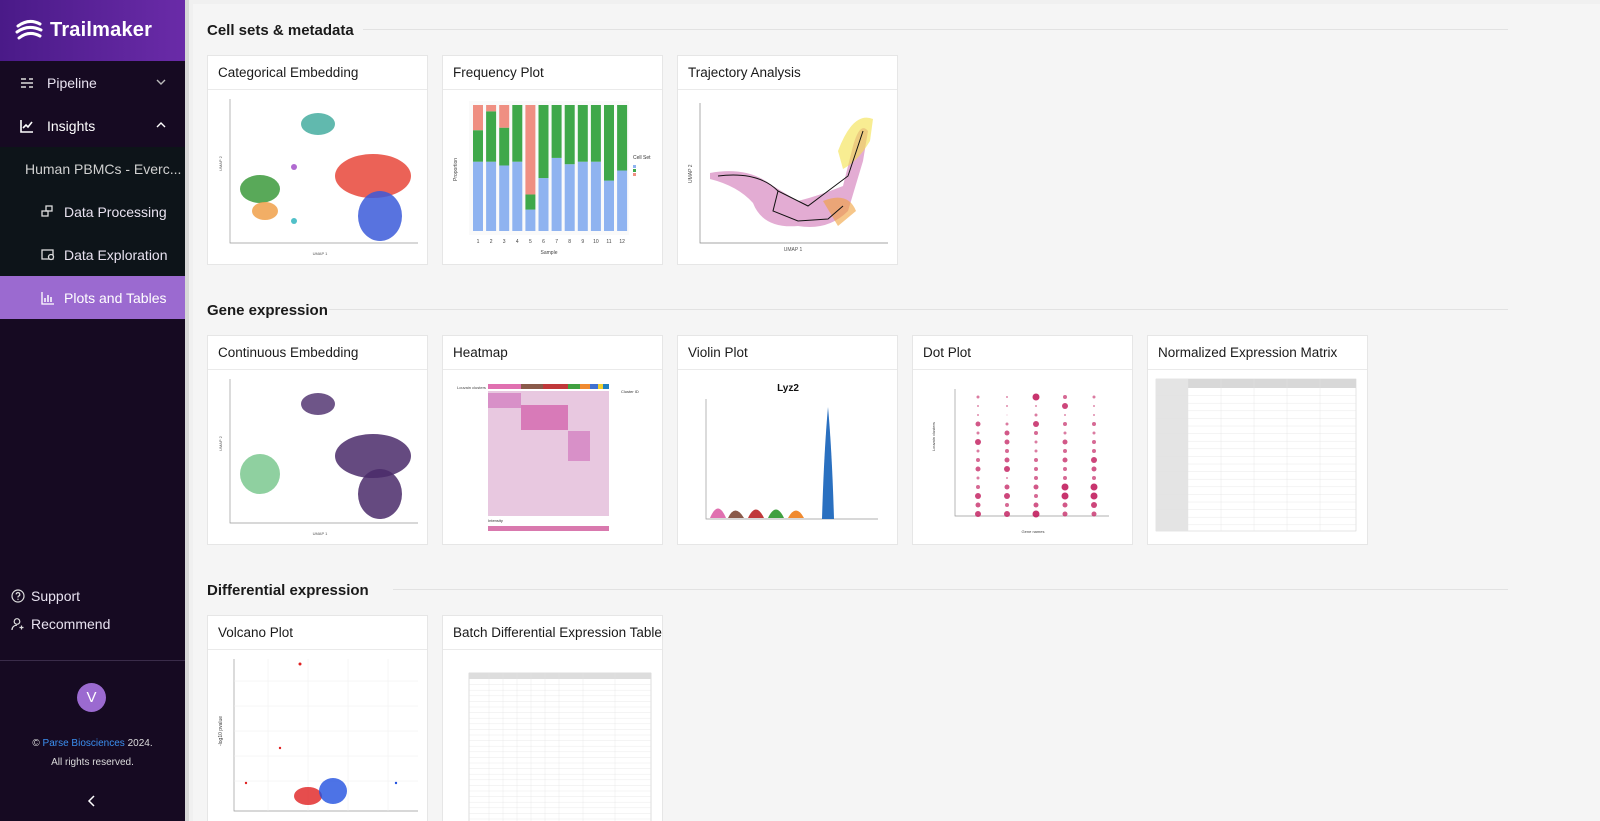 This screenshot has height=821, width=1600. What do you see at coordinates (91, 697) in the screenshot?
I see `avatar: V` at bounding box center [91, 697].